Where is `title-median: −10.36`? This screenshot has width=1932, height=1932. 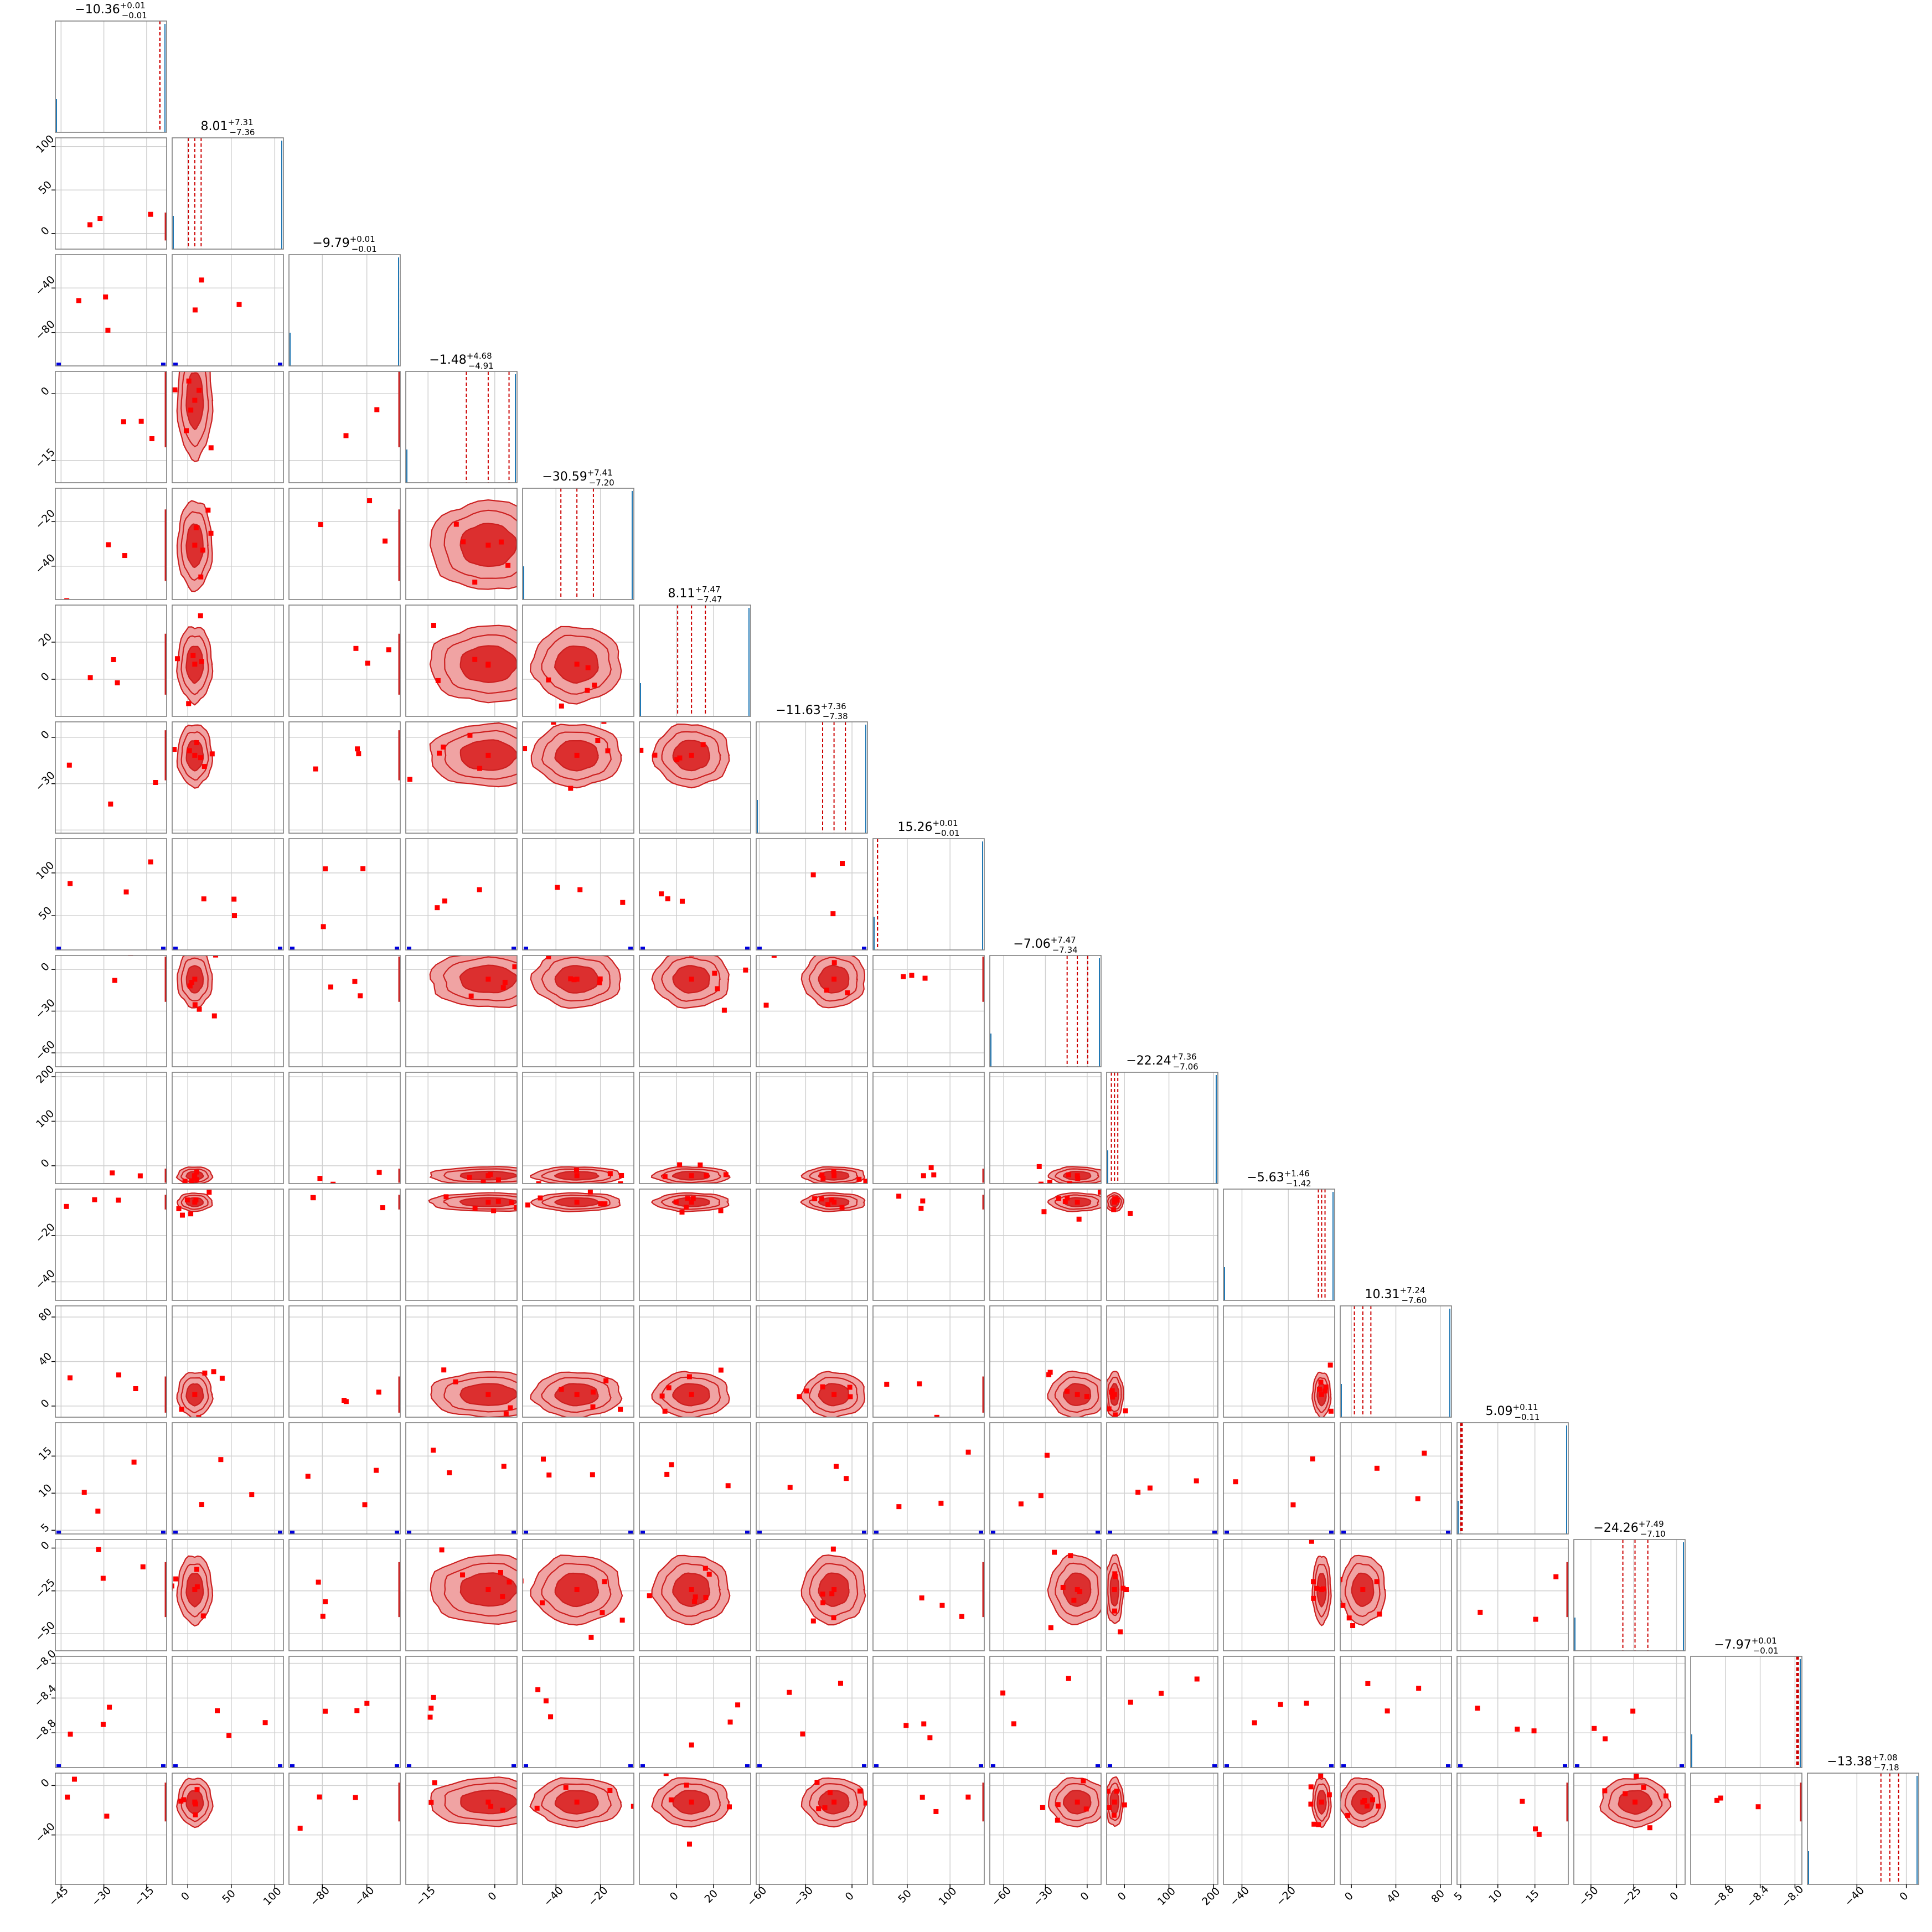 title-median: −10.36 is located at coordinates (97, 10).